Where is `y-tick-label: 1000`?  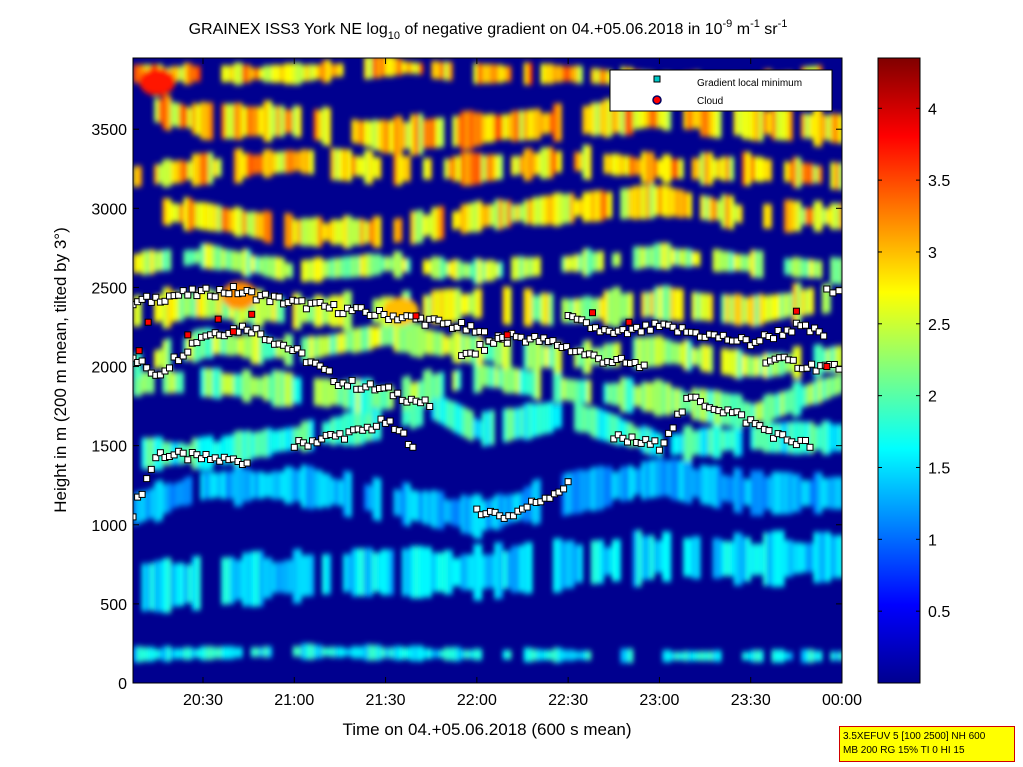 y-tick-label: 1000 is located at coordinates (109, 526).